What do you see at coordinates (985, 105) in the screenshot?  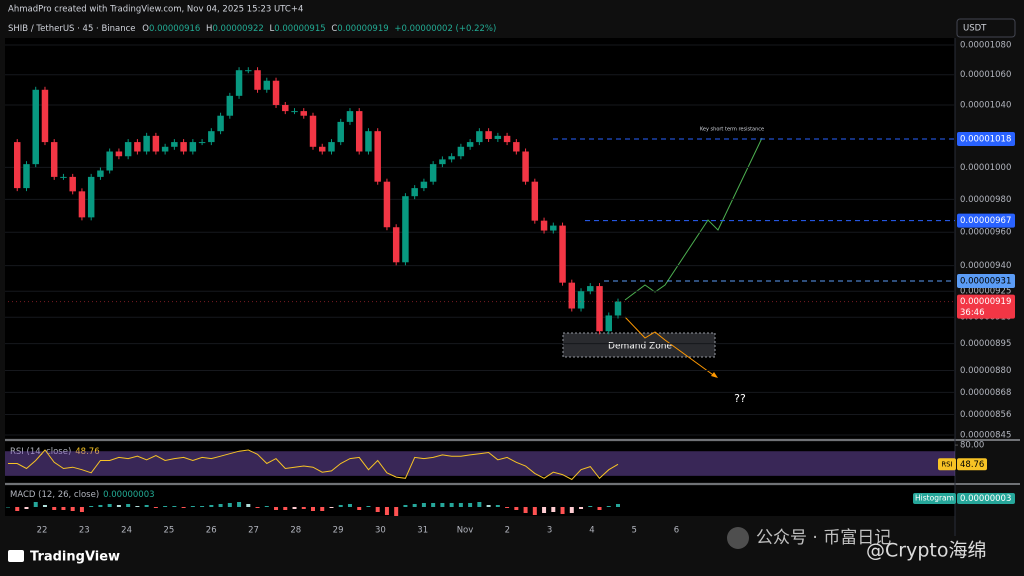 I see `y-tick-label: 0.00001040` at bounding box center [985, 105].